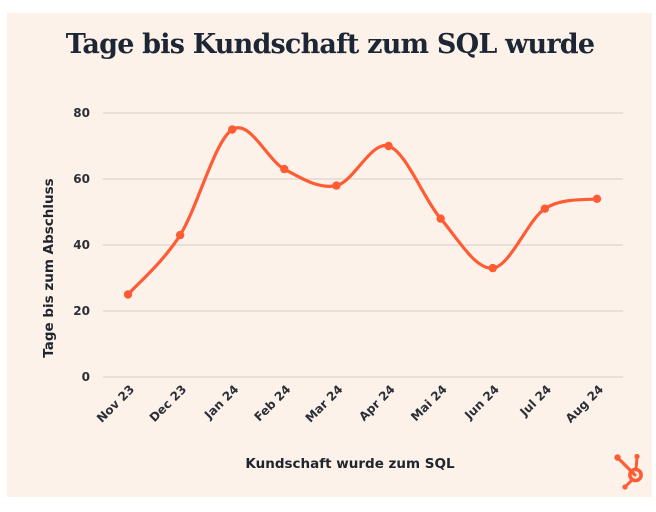 This screenshot has width=656, height=512. I want to click on x-tick-label: Mai 24, so click(429, 403).